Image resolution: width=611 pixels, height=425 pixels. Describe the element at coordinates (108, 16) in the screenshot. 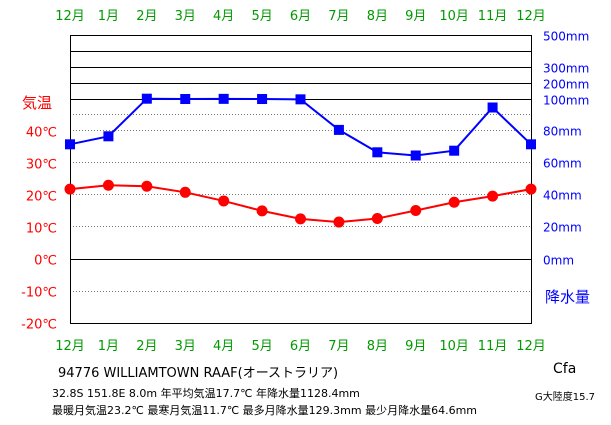

I see `month-label-top: 1月` at that location.